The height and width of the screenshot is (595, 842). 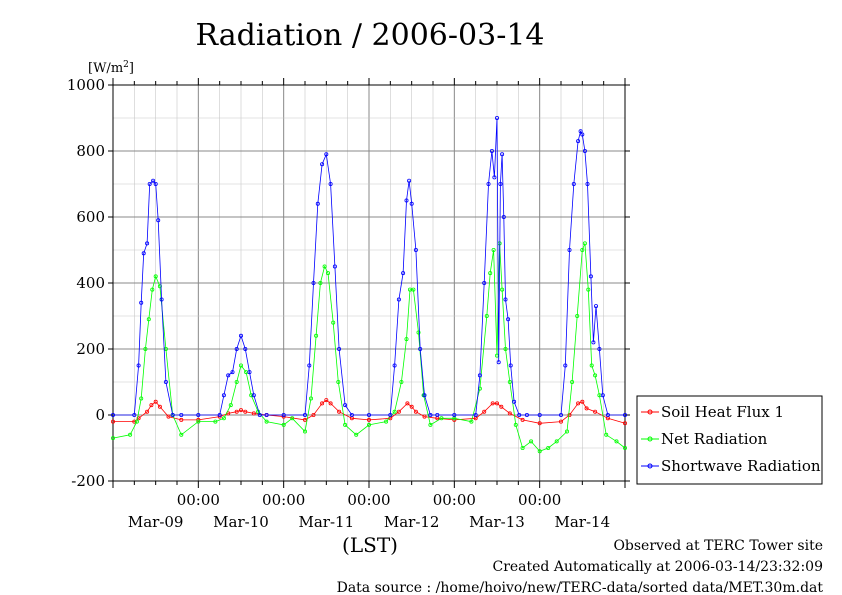 I want to click on y-tick-label: 600, so click(x=90, y=217).